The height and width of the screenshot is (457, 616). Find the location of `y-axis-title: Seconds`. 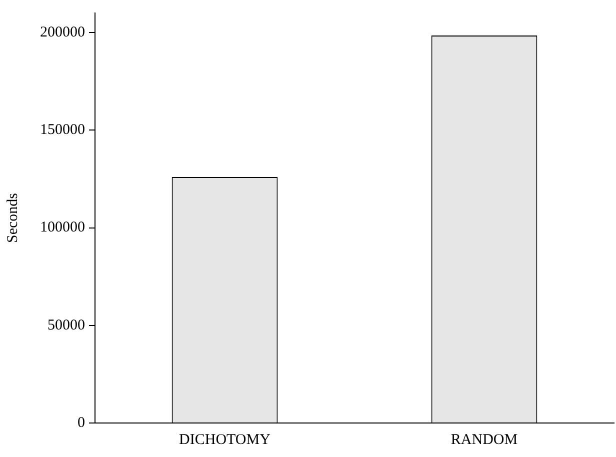

y-axis-title: Seconds is located at coordinates (12, 217).